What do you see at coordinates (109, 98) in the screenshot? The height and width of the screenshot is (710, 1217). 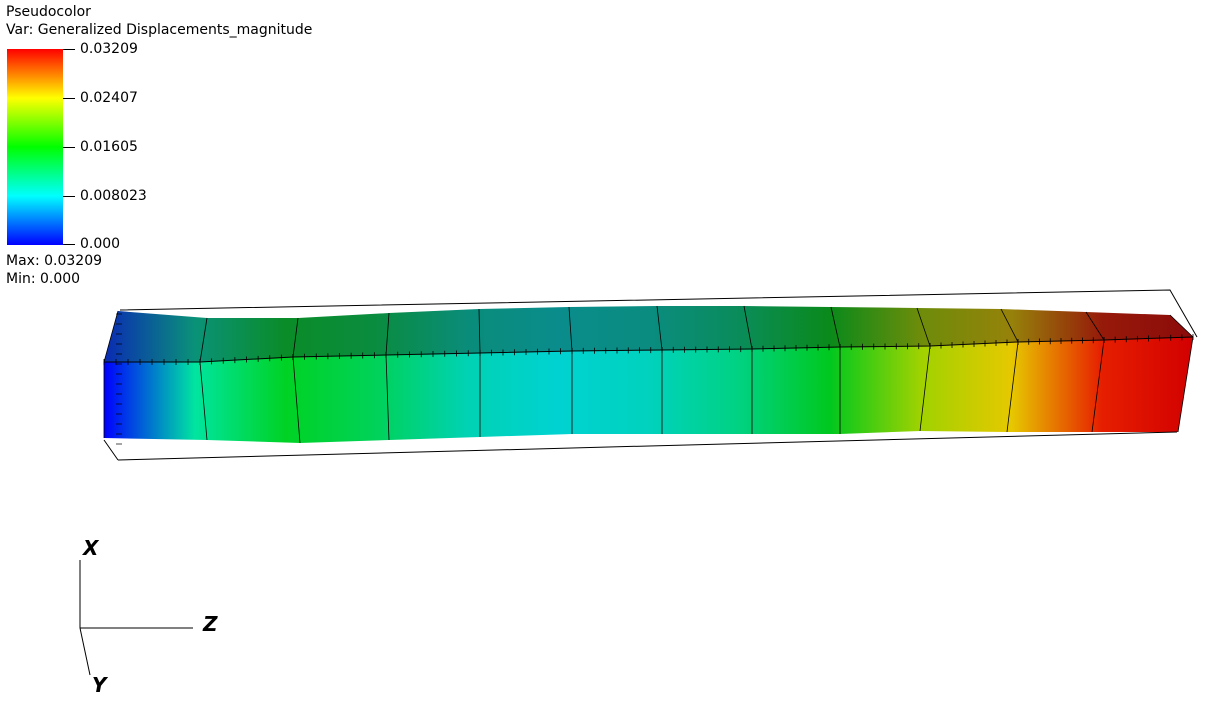 I see `legend-tick-label: 0.02407` at bounding box center [109, 98].